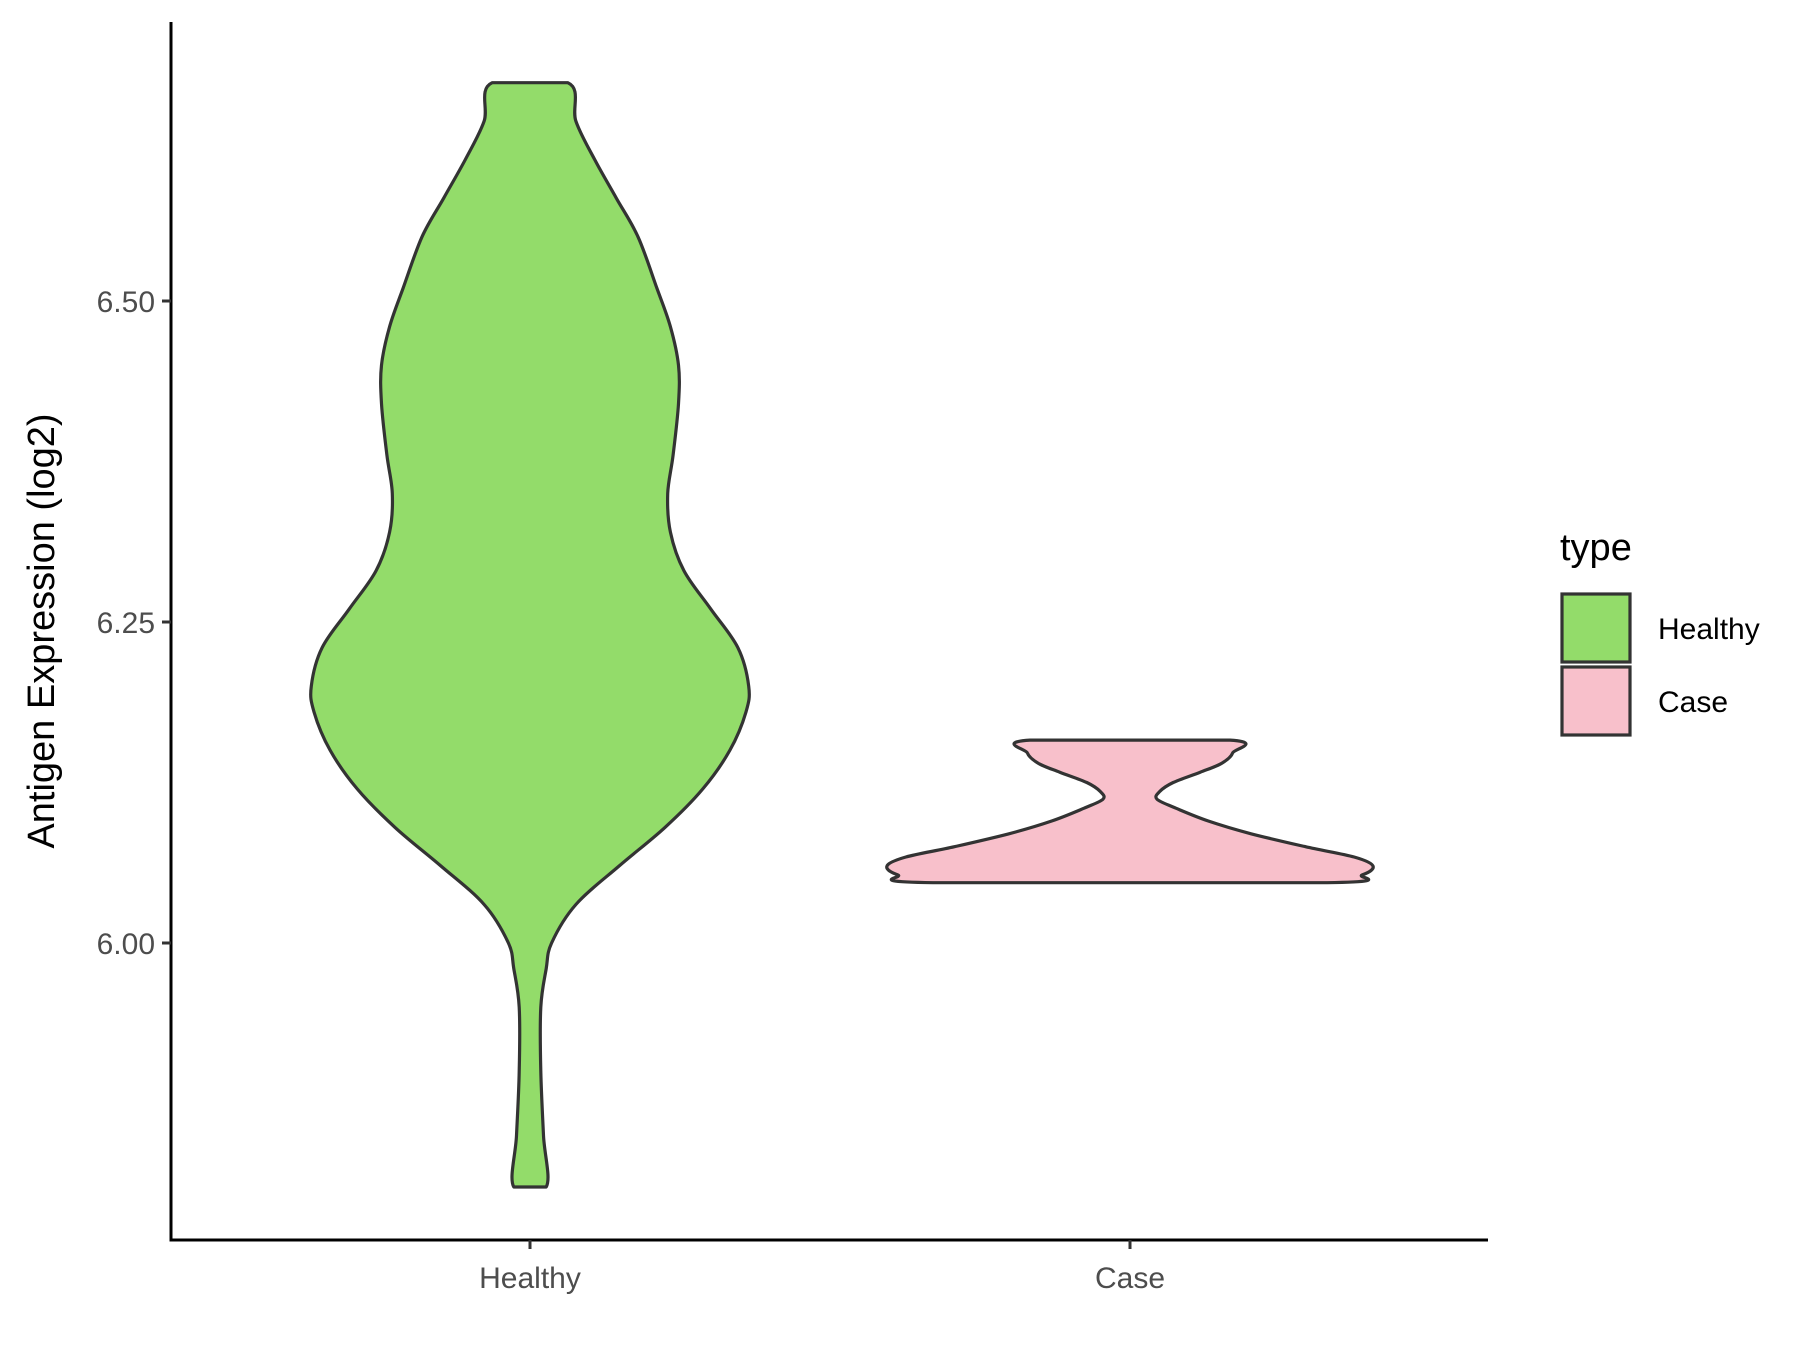 Image resolution: width=1800 pixels, height=1350 pixels. Describe the element at coordinates (1130, 1278) in the screenshot. I see `x-tick-label: Case` at that location.